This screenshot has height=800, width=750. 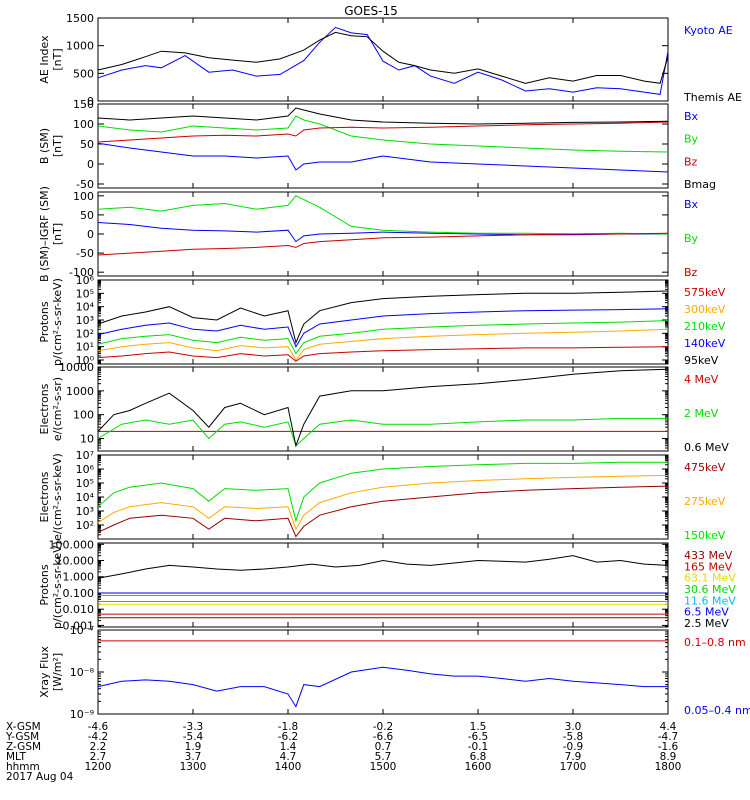 I want to click on y-tick-label: 10⁵, so click(x=85, y=483).